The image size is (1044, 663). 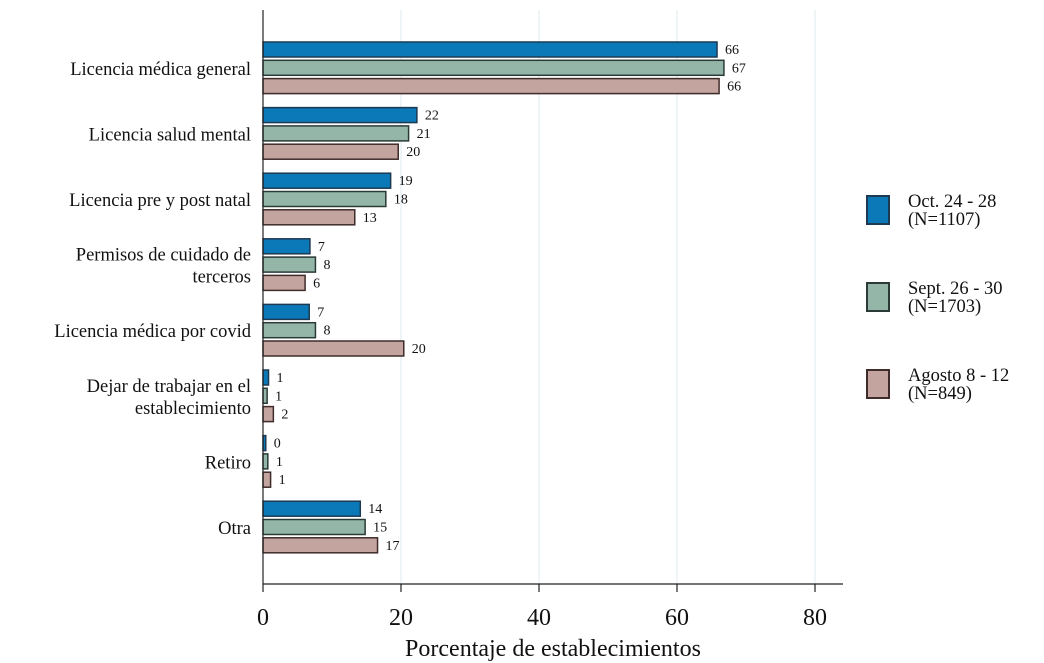 I want to click on category-label: Licencia médica general, so click(x=160, y=70).